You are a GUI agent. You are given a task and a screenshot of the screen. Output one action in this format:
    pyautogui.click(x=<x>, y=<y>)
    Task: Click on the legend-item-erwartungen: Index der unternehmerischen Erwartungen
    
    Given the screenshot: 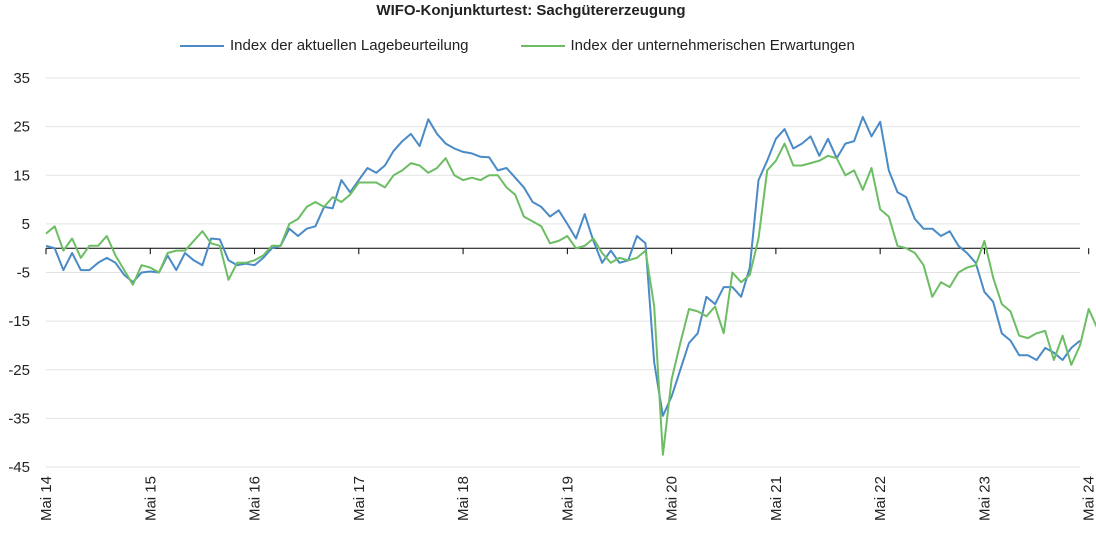 What is the action you would take?
    pyautogui.click(x=687, y=45)
    